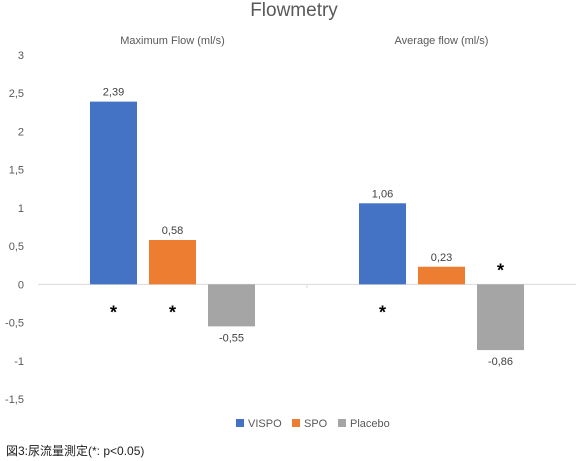 The height and width of the screenshot is (461, 580). I want to click on y-tick-label: 1, so click(21, 209).